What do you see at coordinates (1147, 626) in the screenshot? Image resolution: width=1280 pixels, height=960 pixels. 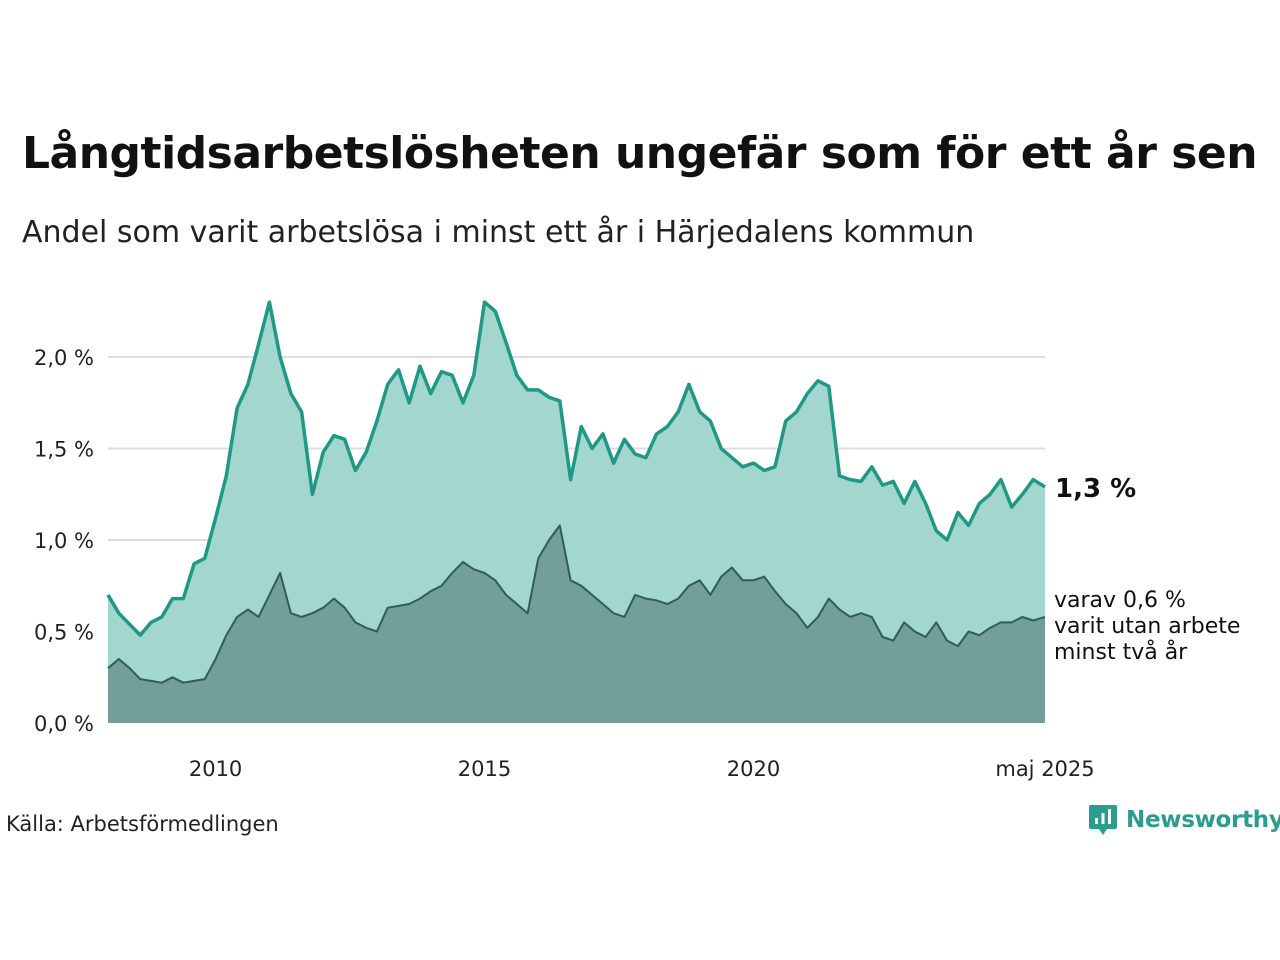 I see `sub-series-label-line: varit utan arbete` at bounding box center [1147, 626].